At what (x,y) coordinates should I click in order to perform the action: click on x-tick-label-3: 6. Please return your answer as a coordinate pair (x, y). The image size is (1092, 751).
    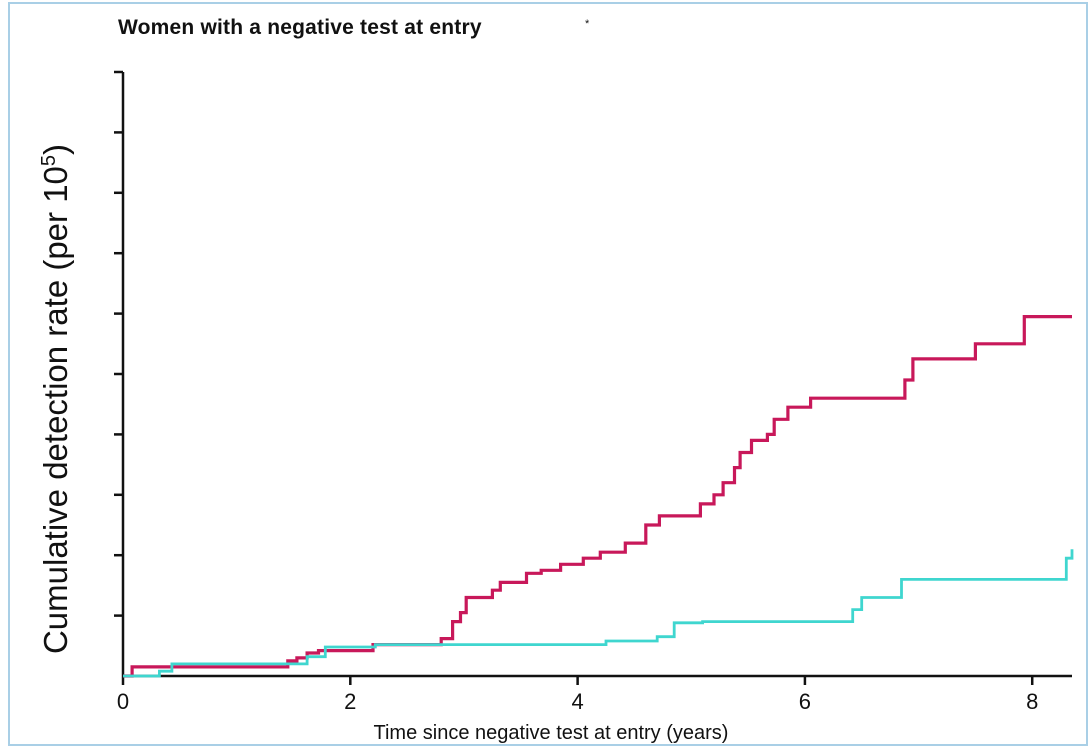
    Looking at the image, I should click on (805, 701).